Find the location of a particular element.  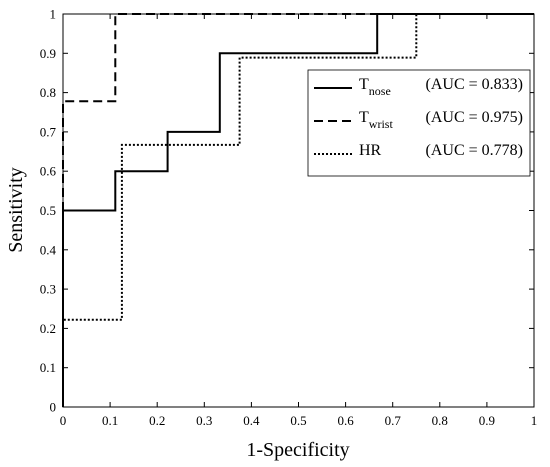

x-tick-label: 0.3 is located at coordinates (204, 420).